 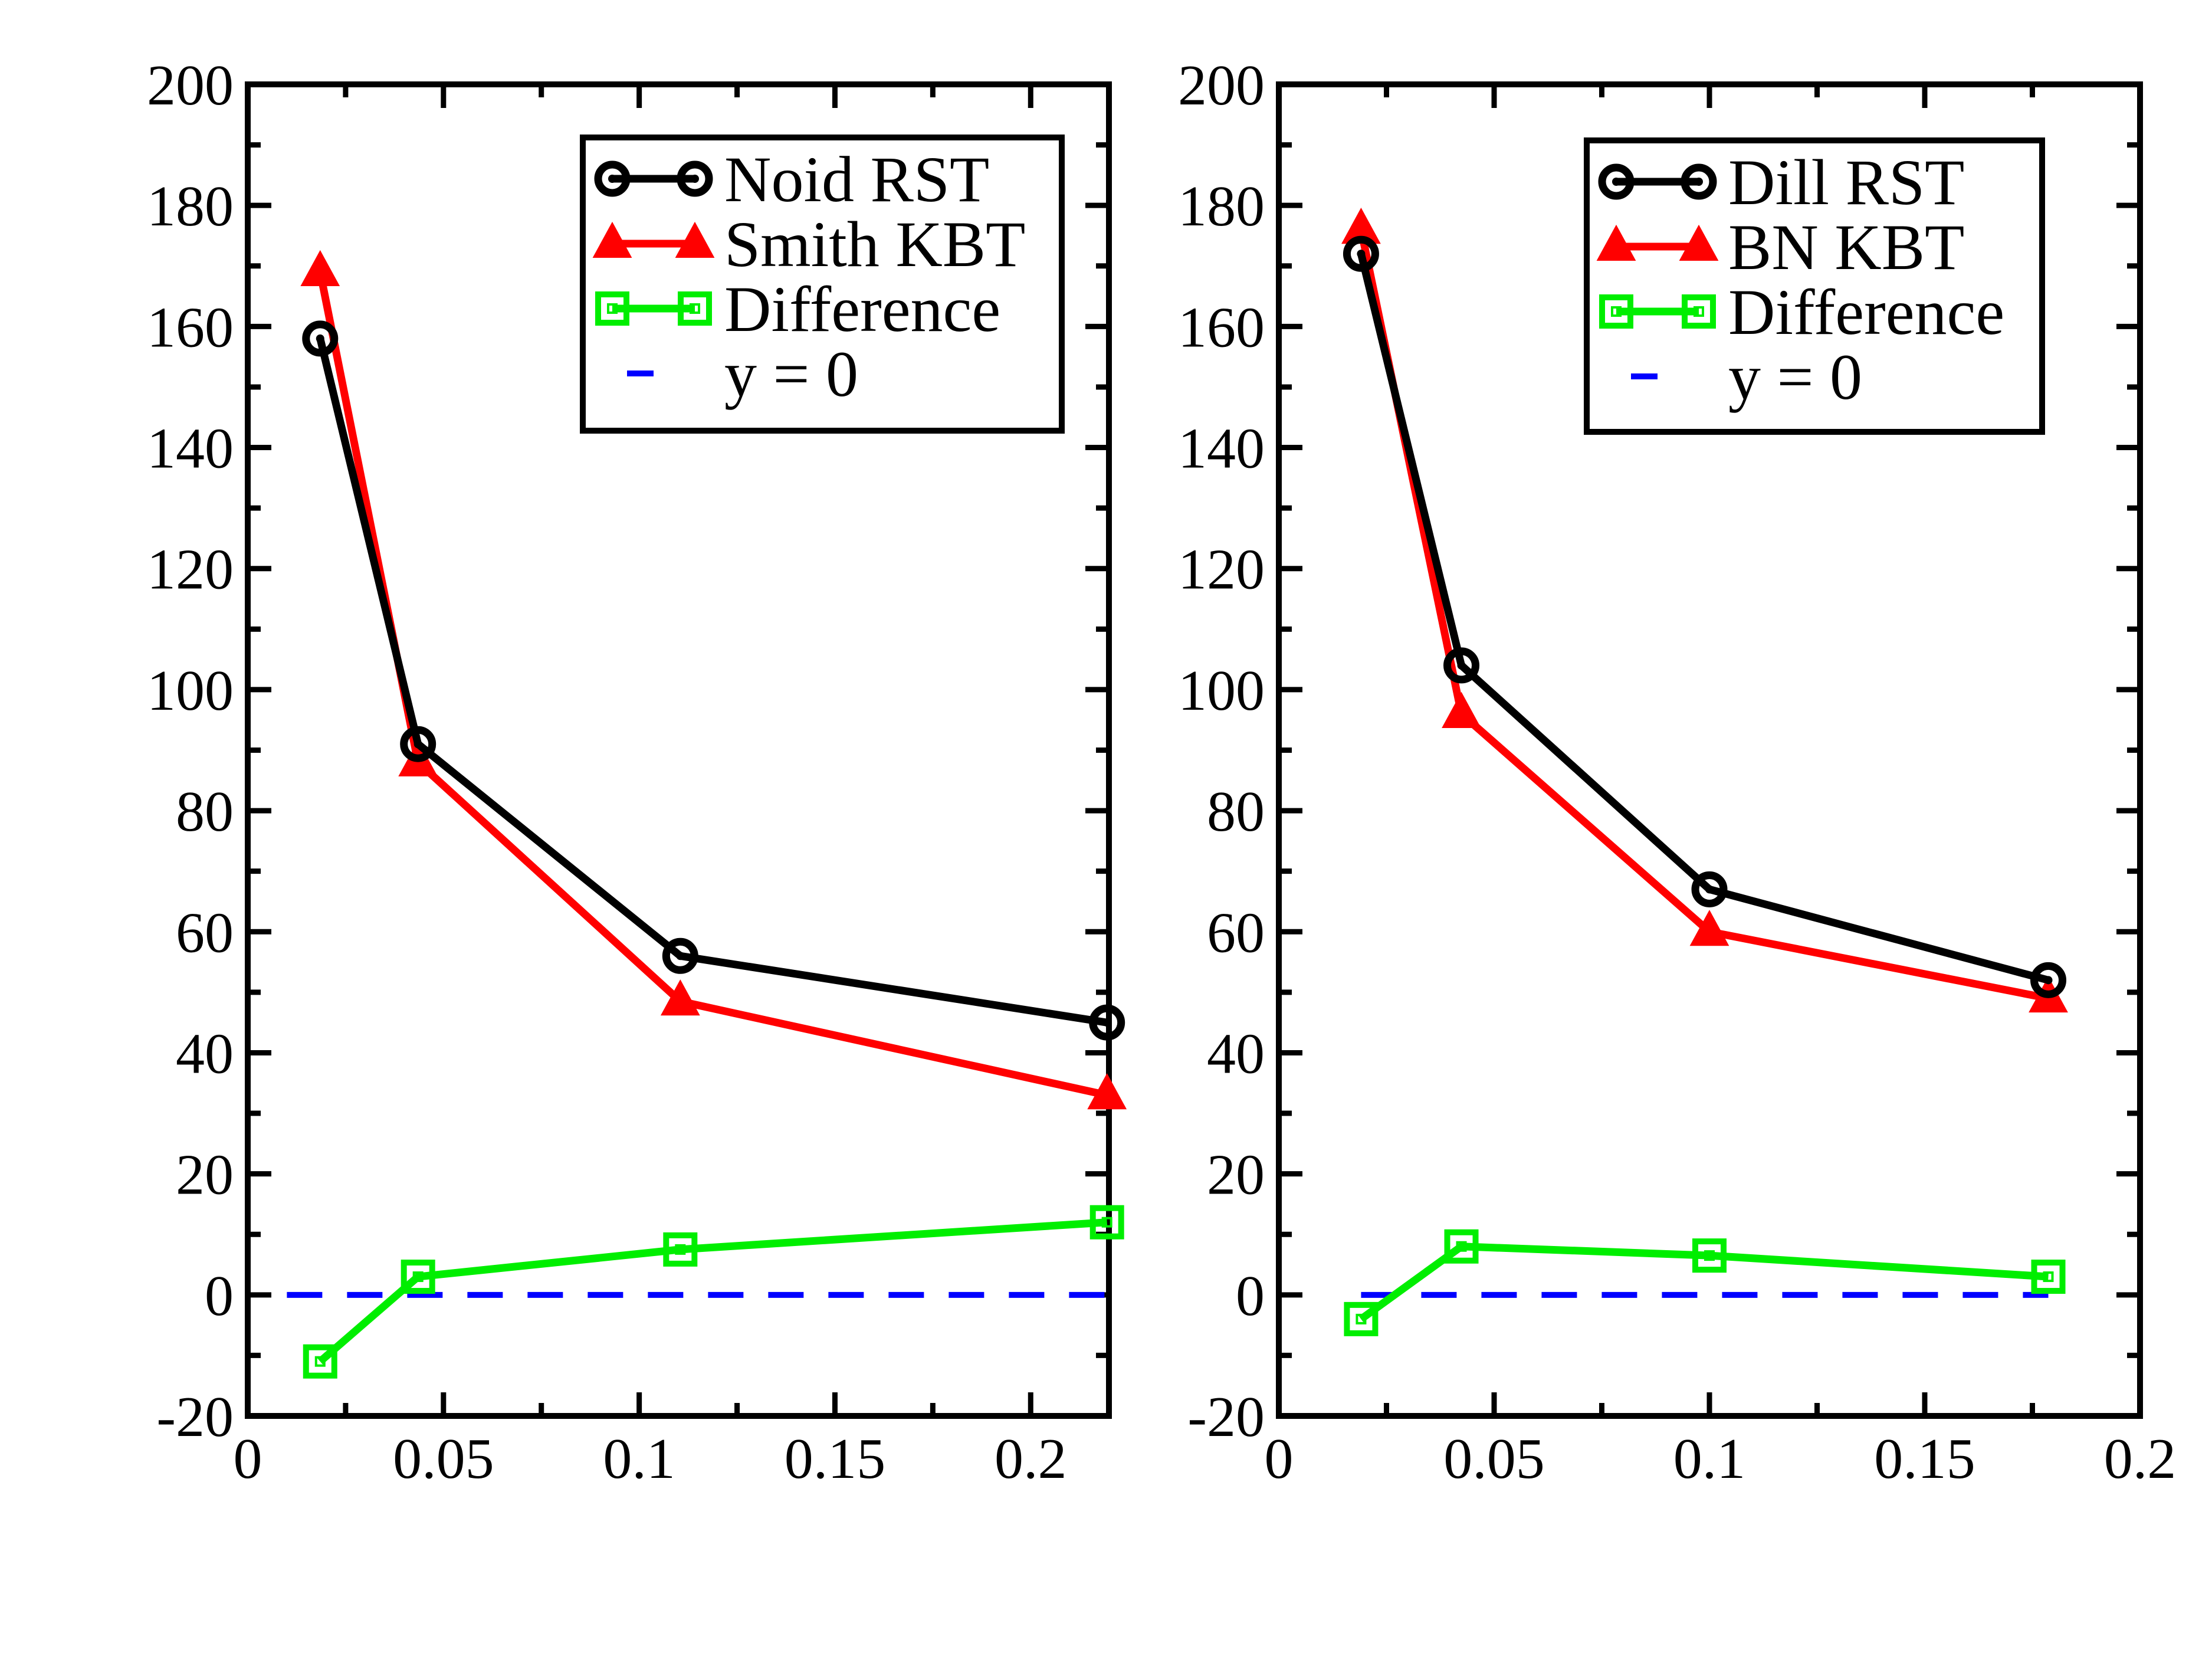 I want to click on axes-1-y-tick-label: 80, so click(x=205, y=812).